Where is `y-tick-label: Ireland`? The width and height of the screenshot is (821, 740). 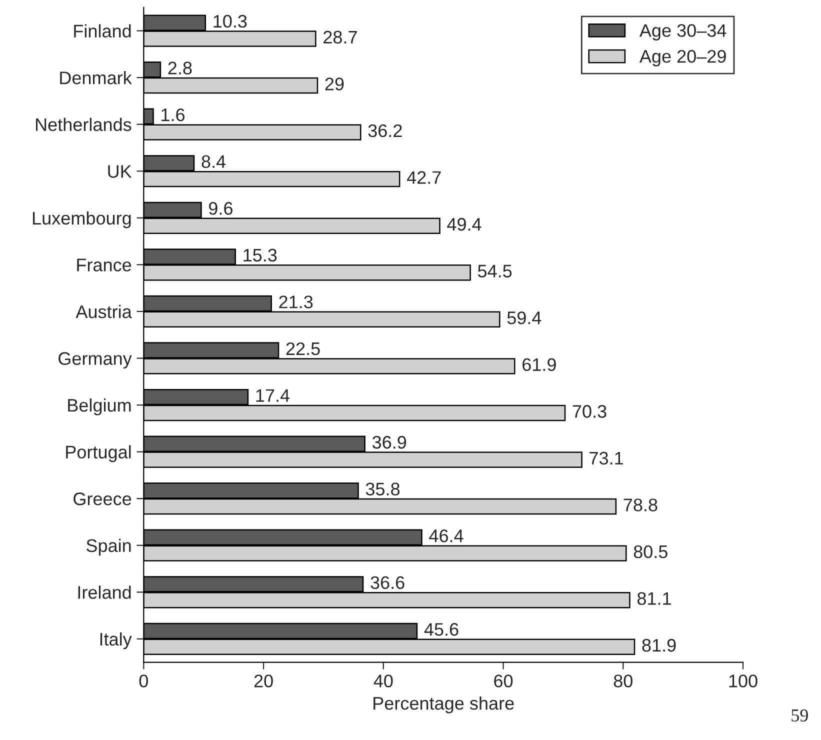
y-tick-label: Ireland is located at coordinates (104, 592).